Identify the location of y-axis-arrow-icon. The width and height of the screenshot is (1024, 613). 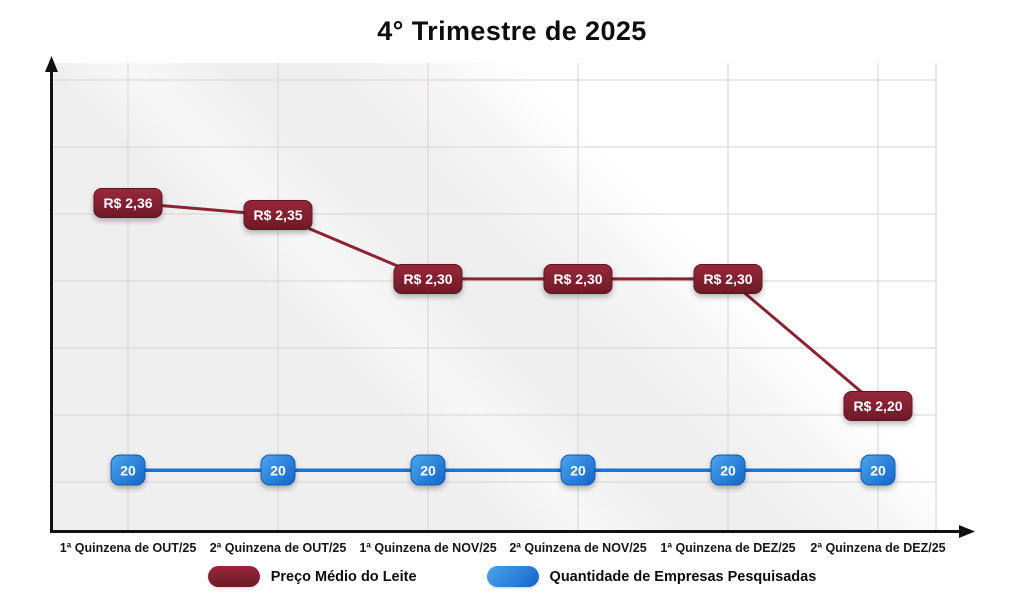
(51, 64).